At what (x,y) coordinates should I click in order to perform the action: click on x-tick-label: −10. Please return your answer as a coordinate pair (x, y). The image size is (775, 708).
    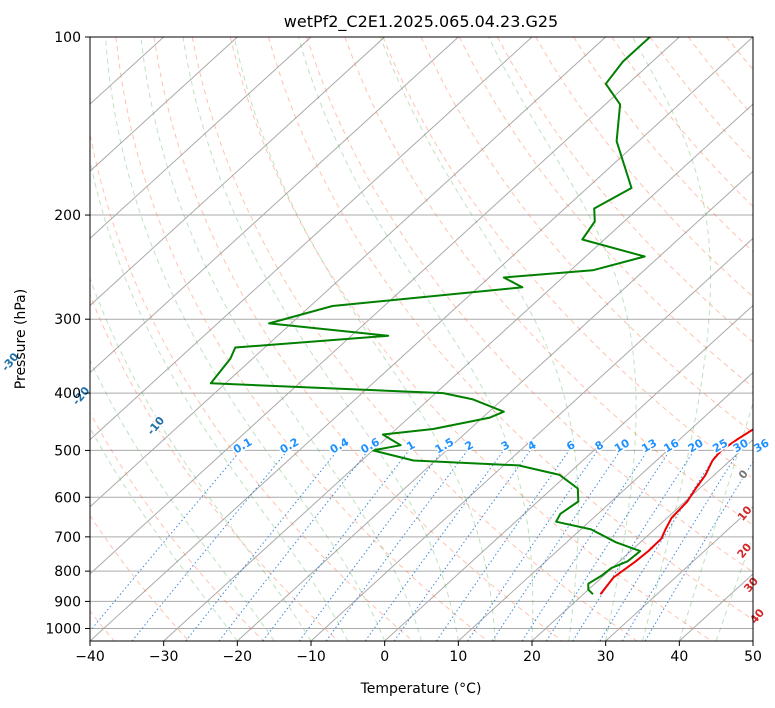
    Looking at the image, I should click on (311, 657).